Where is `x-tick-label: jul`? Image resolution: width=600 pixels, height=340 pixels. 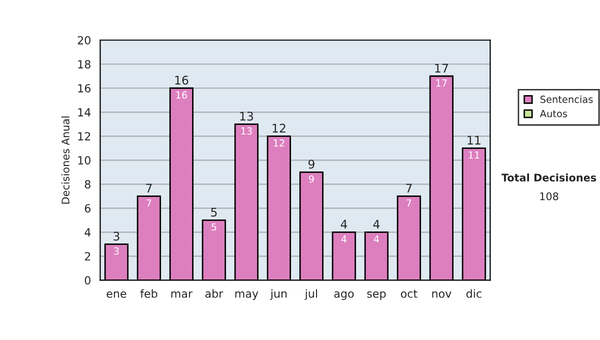
x-tick-label: jul is located at coordinates (311, 294).